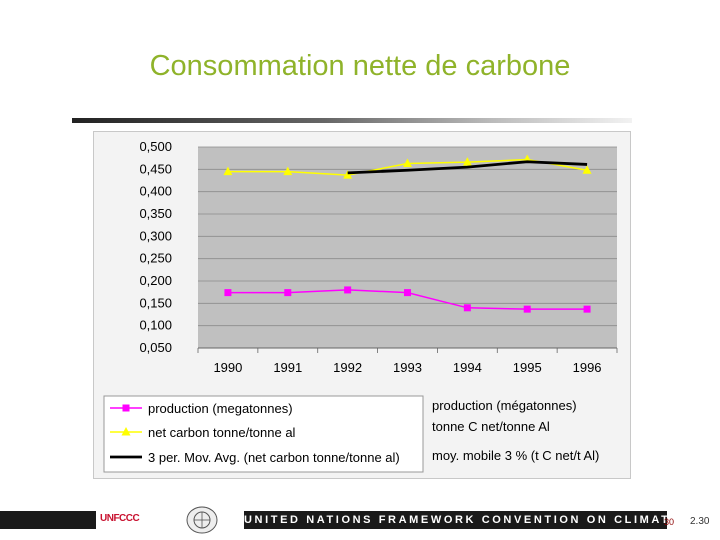 The width and height of the screenshot is (720, 540). I want to click on y-tick-label: 0,100, so click(155, 325).